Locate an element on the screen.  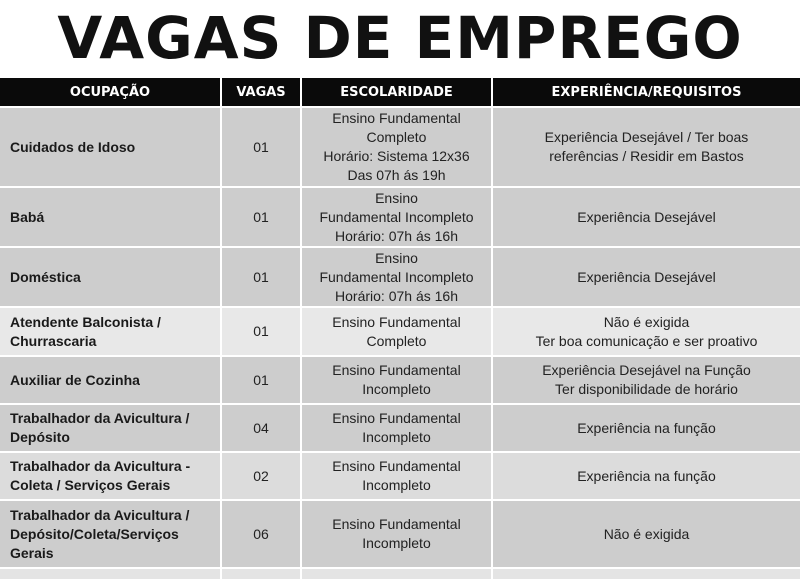
cell-ocupacao-line: Depósito/Coleta/Serviços is located at coordinates (94, 533).